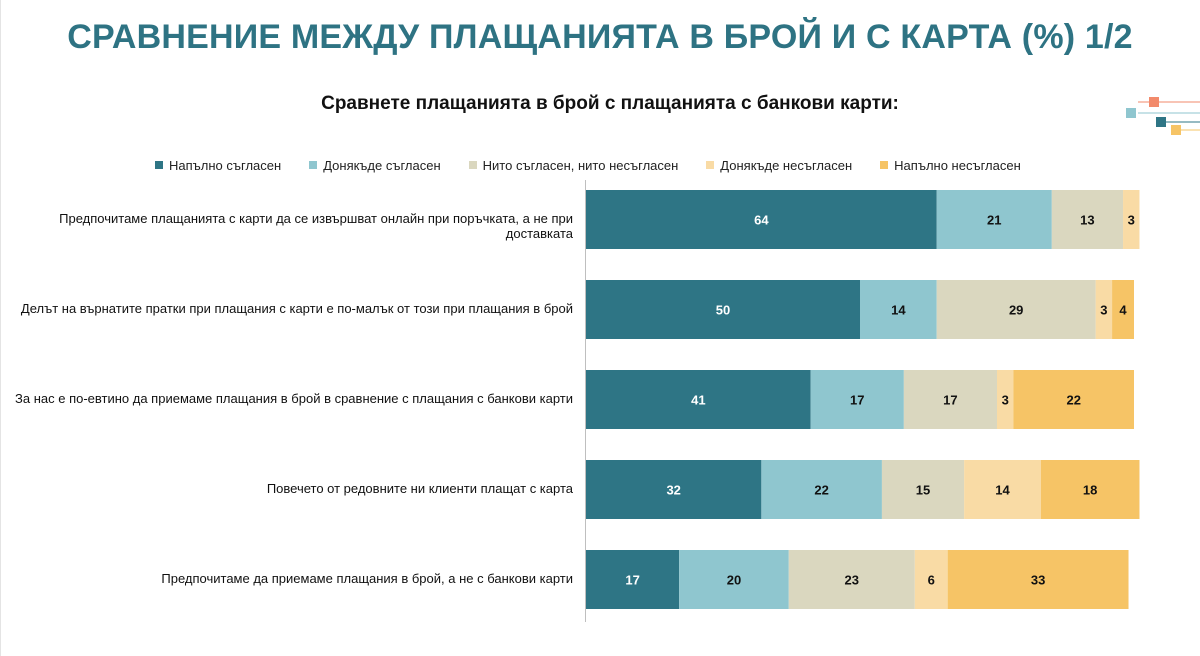 This screenshot has width=1200, height=656. I want to click on bar-value-label-2-0: 41, so click(698, 400).